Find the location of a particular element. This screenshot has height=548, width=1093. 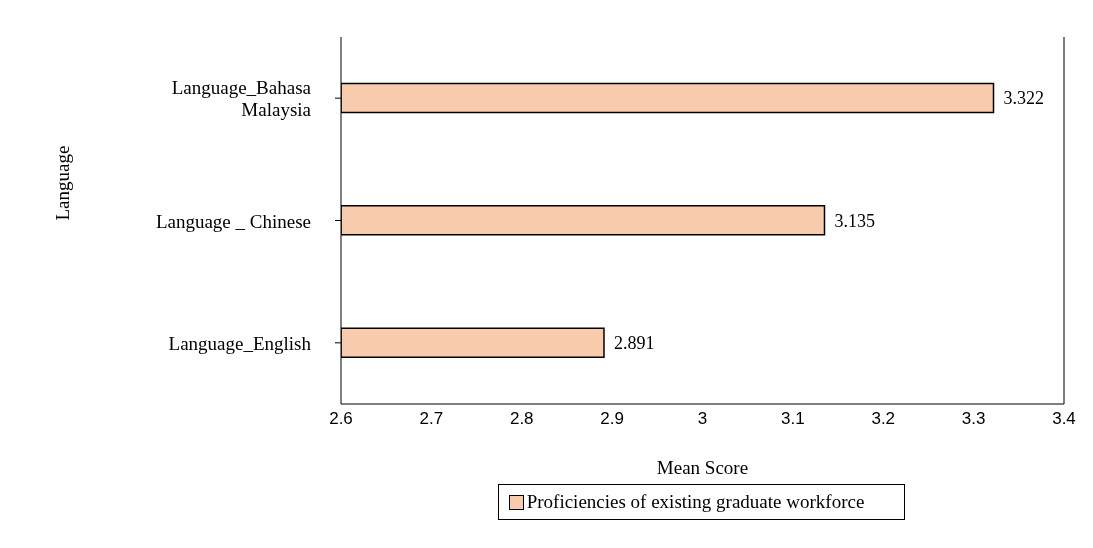

x-axis-title: Mean Score is located at coordinates (702, 467).